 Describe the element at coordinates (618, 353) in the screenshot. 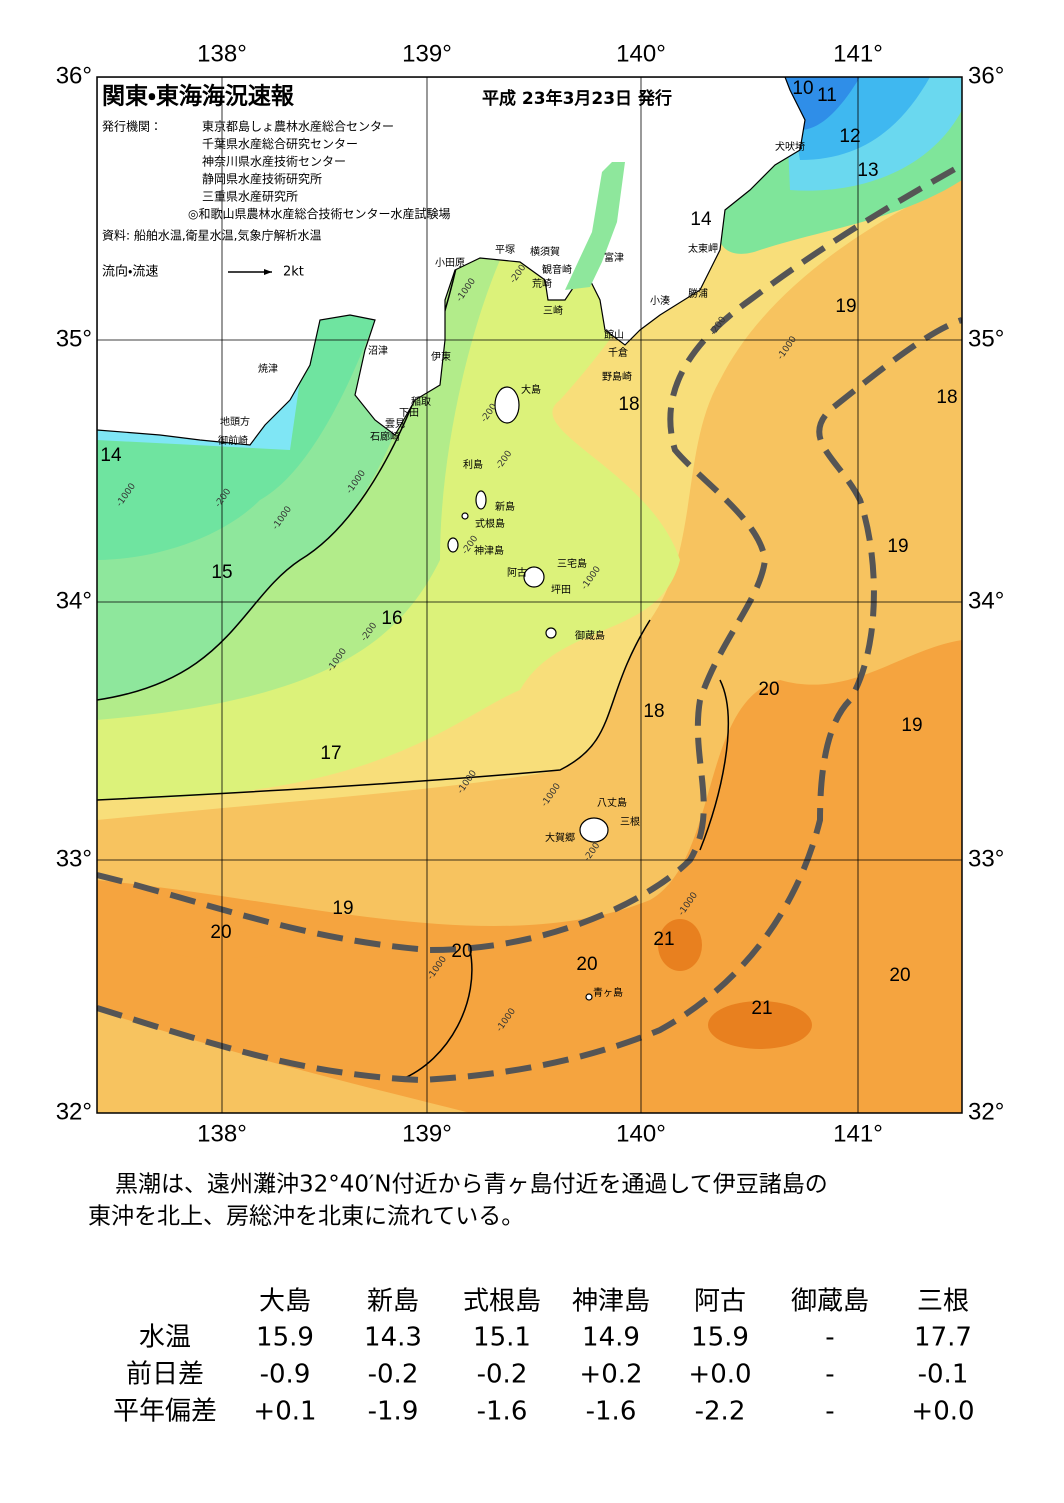

I see `place-label: 千倉` at that location.